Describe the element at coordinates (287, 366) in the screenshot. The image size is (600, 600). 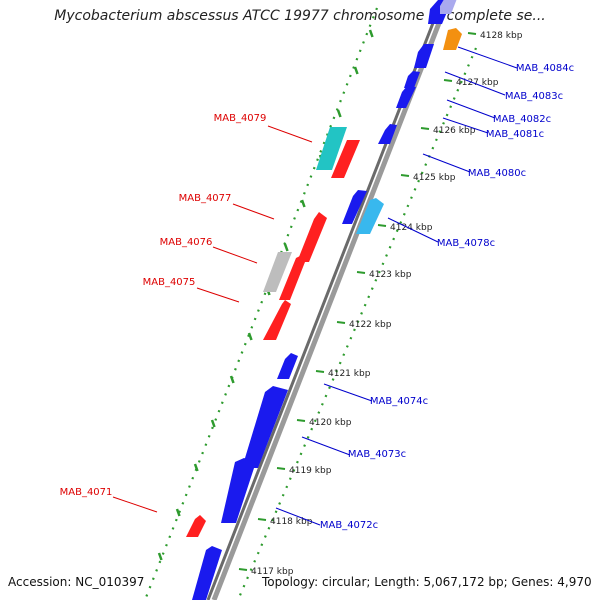
I see `gene-feature-mab-4074c` at that location.